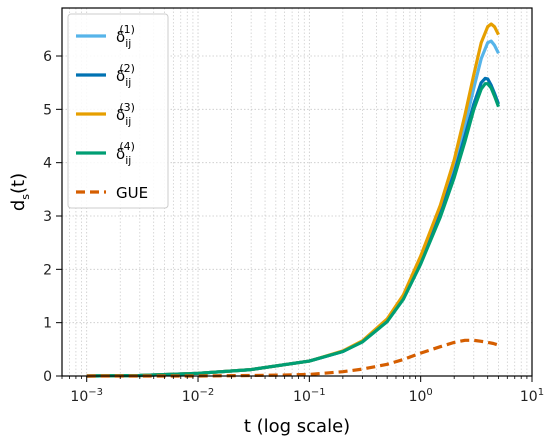  I want to click on x-axis-ticks: 10⁻³ 10⁻² 10⁻¹ 10⁰ 10¹, so click(302, 390).